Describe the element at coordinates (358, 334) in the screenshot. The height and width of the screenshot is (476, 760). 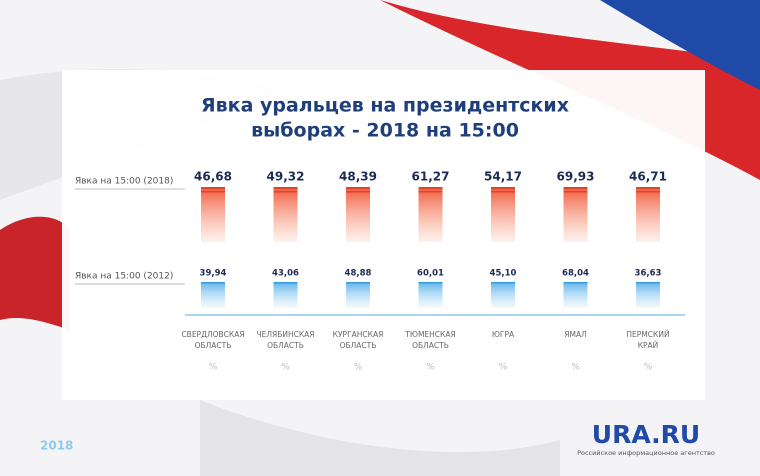
I see `region-name: КУРГАНСКАЯ` at that location.